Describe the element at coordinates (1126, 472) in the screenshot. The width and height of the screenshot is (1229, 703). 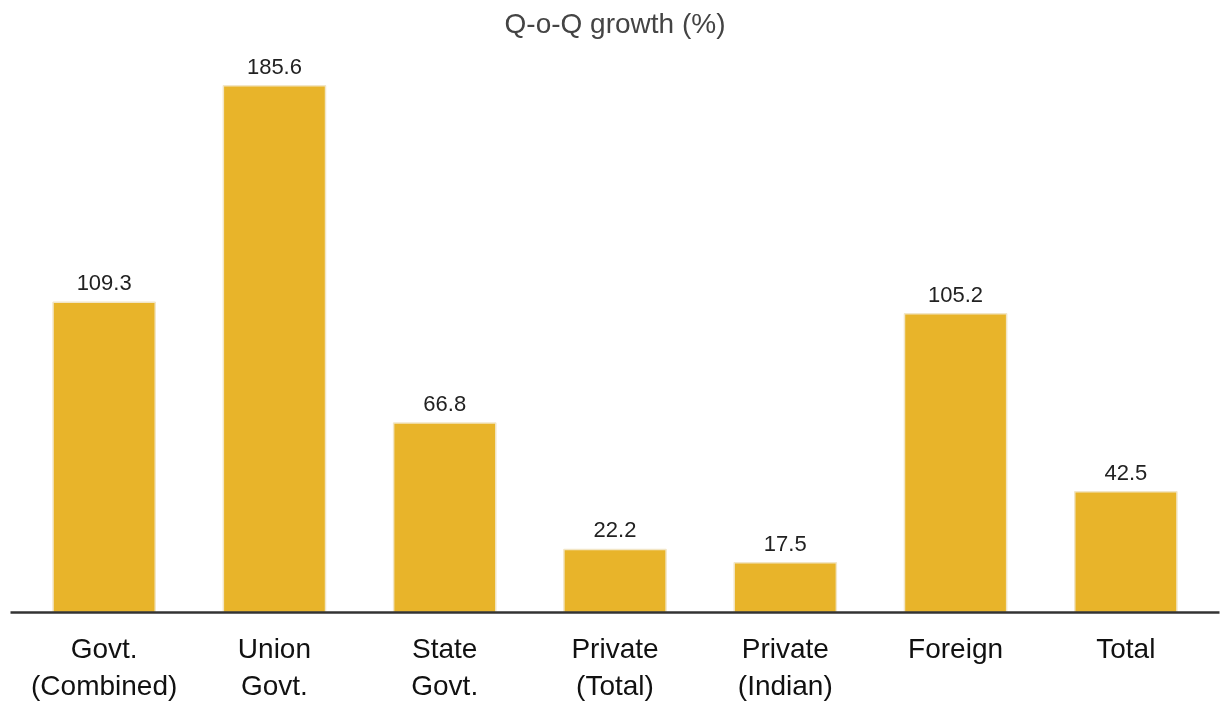
I see `data-label: 42.5` at that location.